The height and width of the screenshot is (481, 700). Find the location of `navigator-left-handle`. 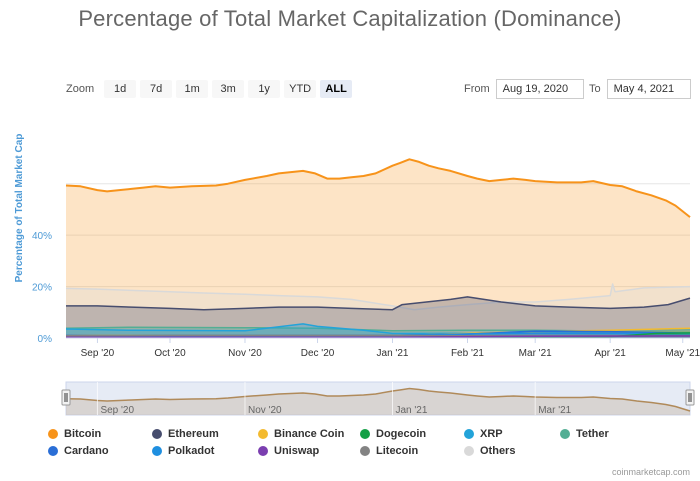

navigator-left-handle is located at coordinates (66, 397).